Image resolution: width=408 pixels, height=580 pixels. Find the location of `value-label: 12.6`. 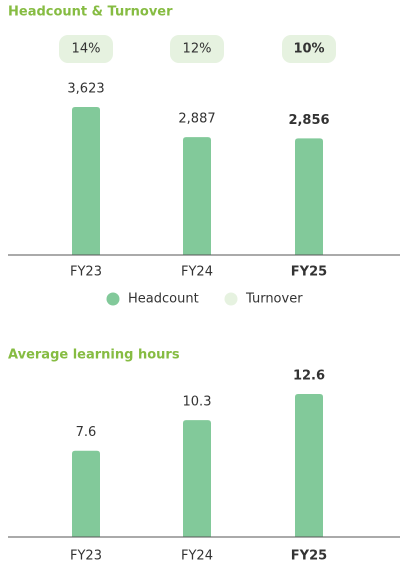

value-label: 12.6 is located at coordinates (309, 376).